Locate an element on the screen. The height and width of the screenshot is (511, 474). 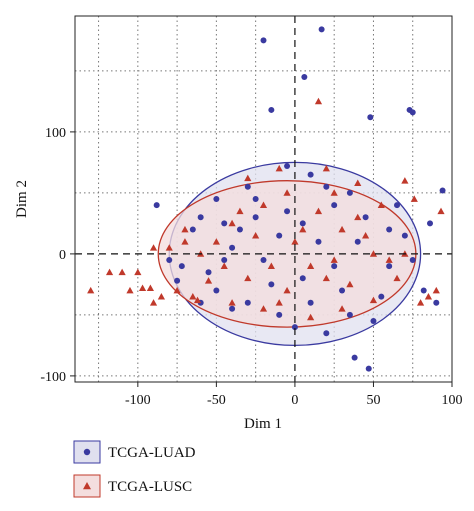
legend: TCGA-LUAD TCGA-LUSC is located at coordinates (134, 469).